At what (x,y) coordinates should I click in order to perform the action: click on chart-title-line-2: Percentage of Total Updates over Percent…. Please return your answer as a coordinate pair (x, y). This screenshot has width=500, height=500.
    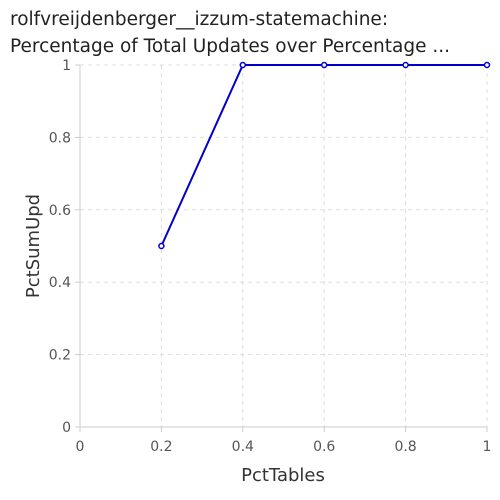
    Looking at the image, I should click on (230, 46).